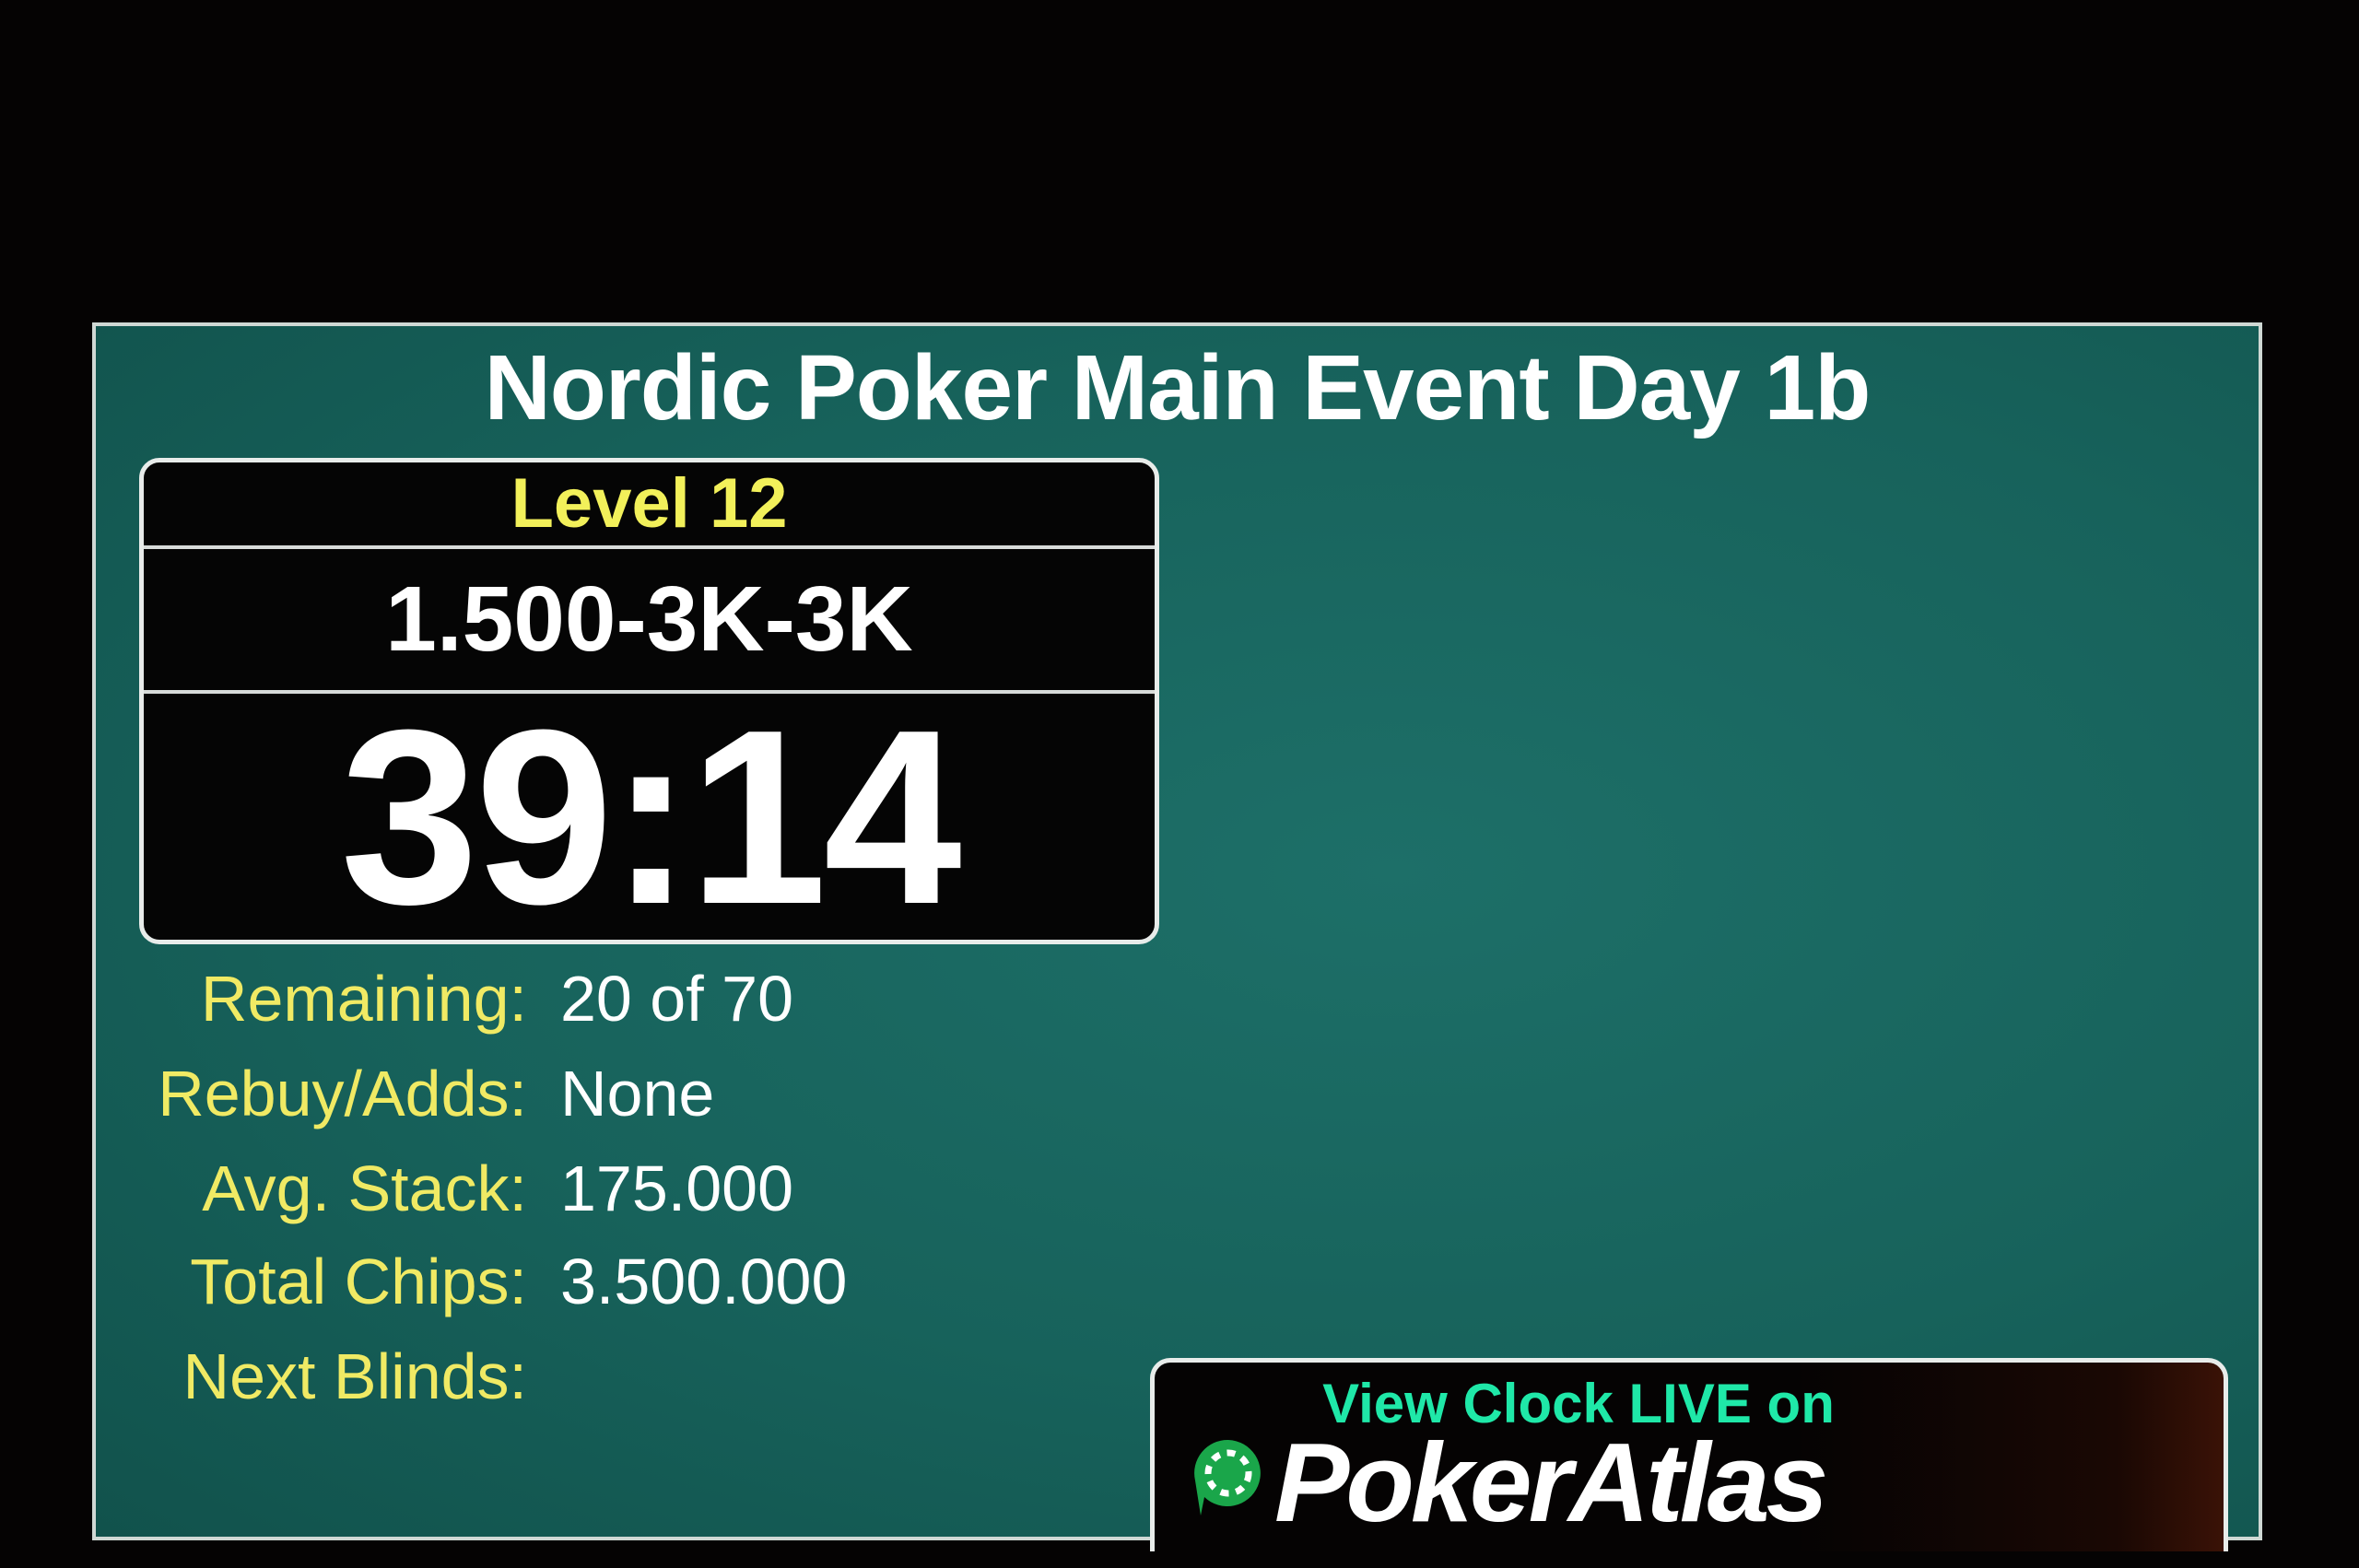  I want to click on stat-label: Rebuy/Adds:, so click(342, 1093).